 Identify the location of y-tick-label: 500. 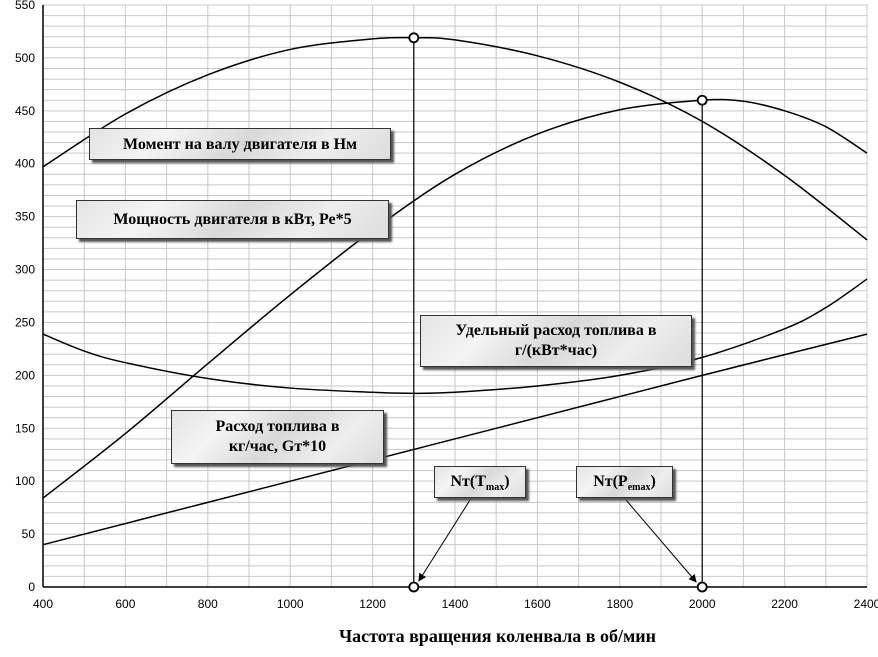
(25, 58).